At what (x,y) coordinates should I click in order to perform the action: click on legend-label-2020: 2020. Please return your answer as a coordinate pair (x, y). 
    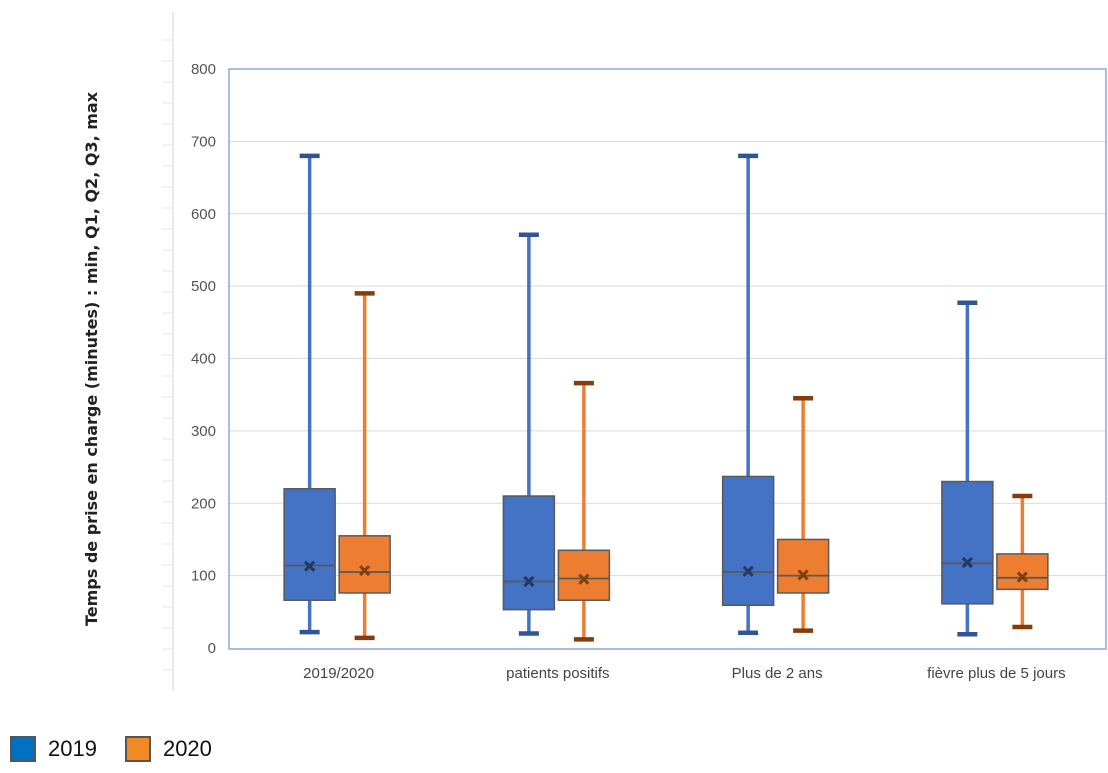
    Looking at the image, I should click on (187, 748).